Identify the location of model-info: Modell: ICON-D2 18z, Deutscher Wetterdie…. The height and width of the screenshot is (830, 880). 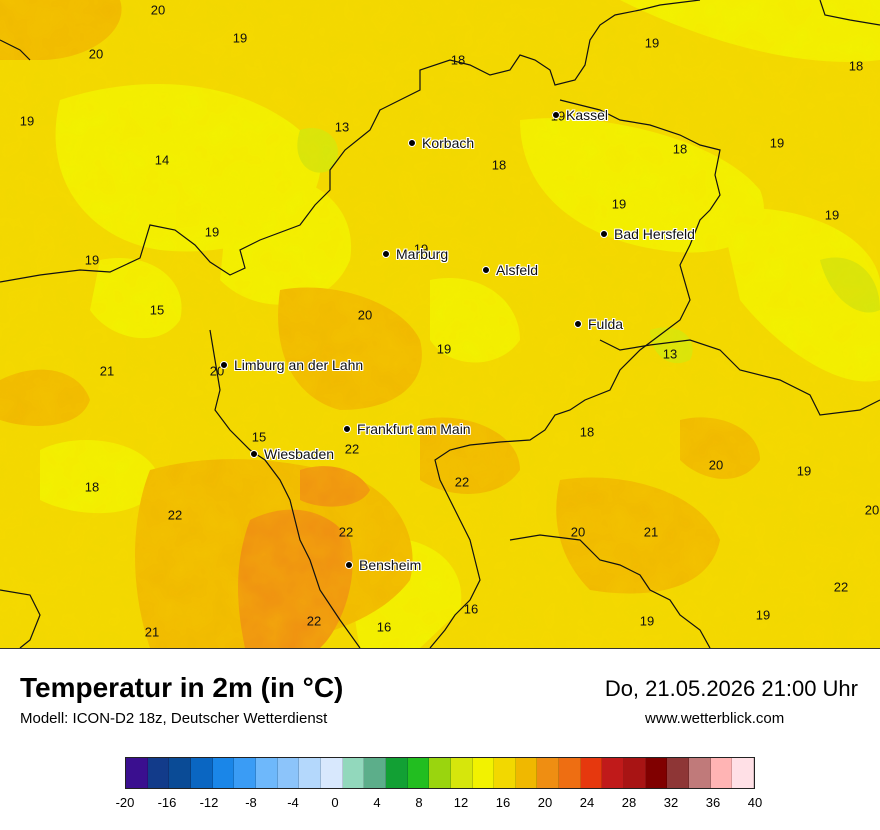
(174, 718).